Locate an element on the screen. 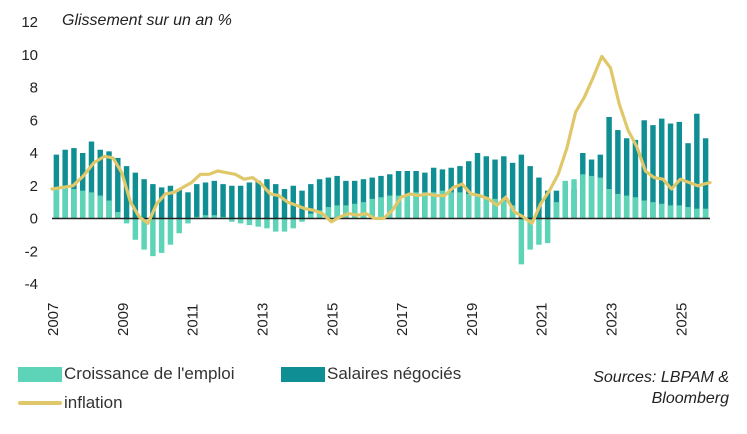 The width and height of the screenshot is (747, 434). y-tick-label: 4 is located at coordinates (34, 153).